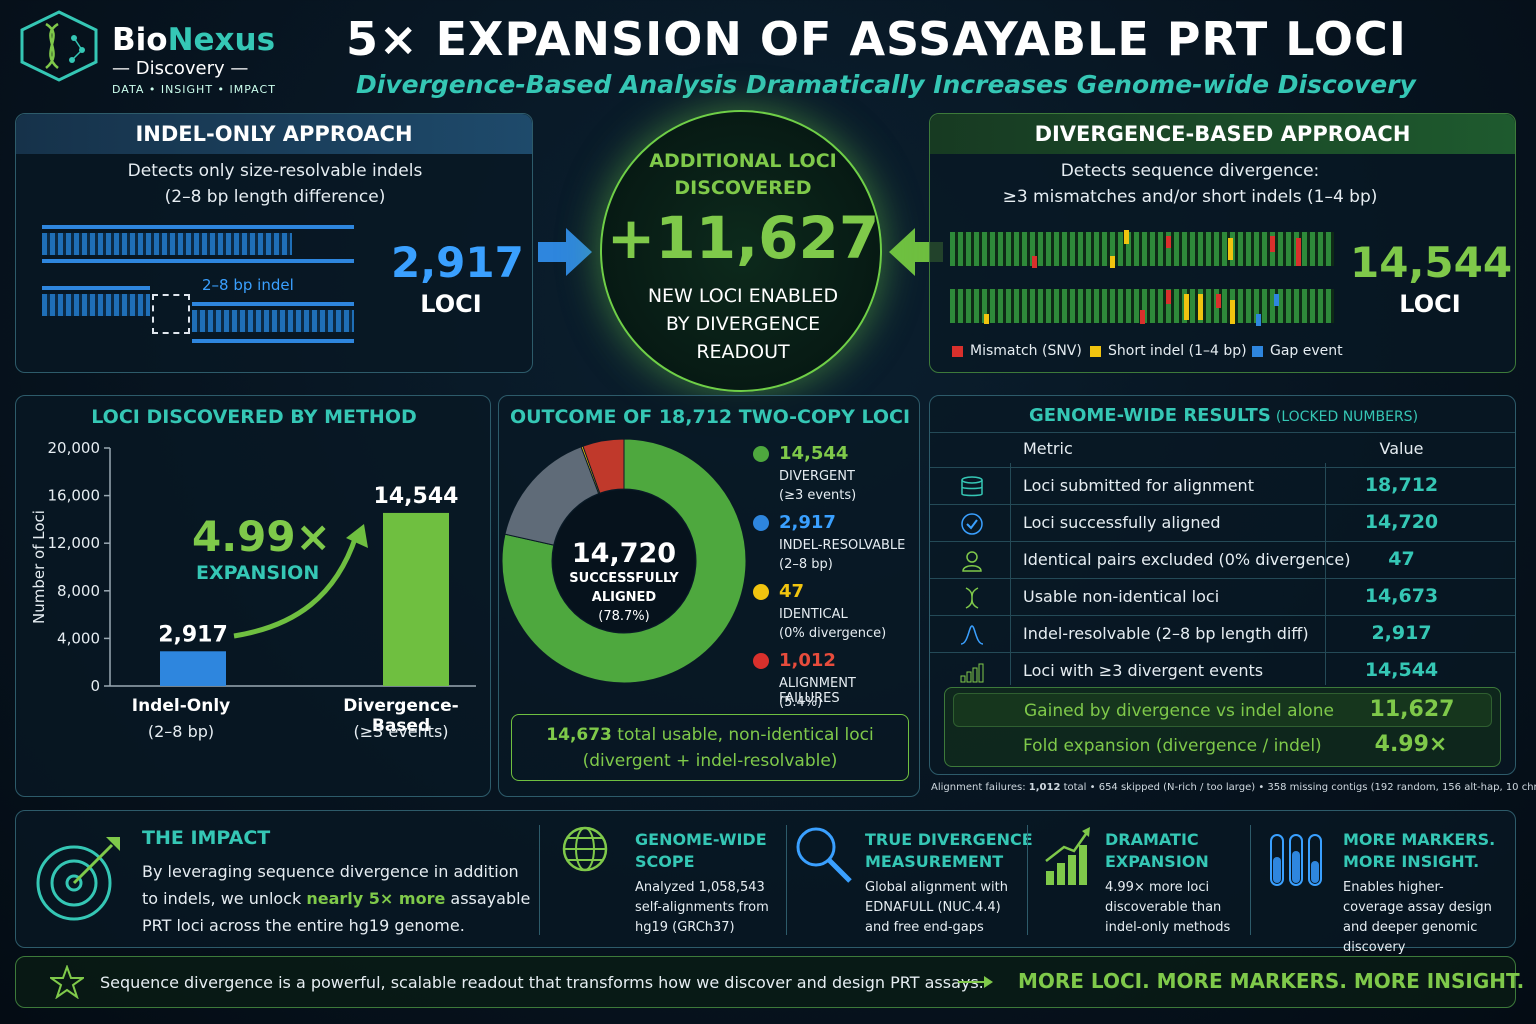  Describe the element at coordinates (74, 496) in the screenshot. I see `y-tick-label: 16,000` at that location.